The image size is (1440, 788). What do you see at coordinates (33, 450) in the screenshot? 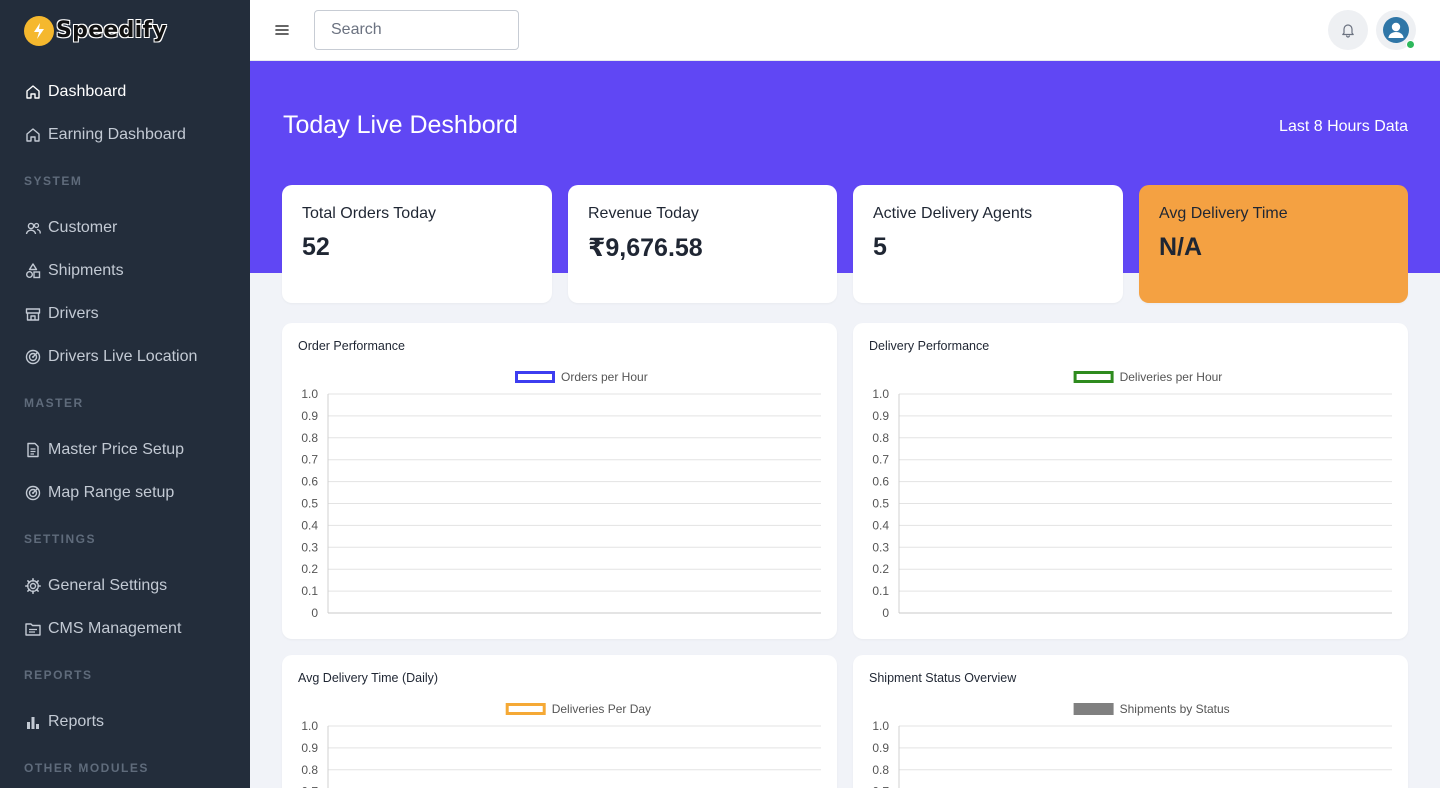
I see `document-icon` at bounding box center [33, 450].